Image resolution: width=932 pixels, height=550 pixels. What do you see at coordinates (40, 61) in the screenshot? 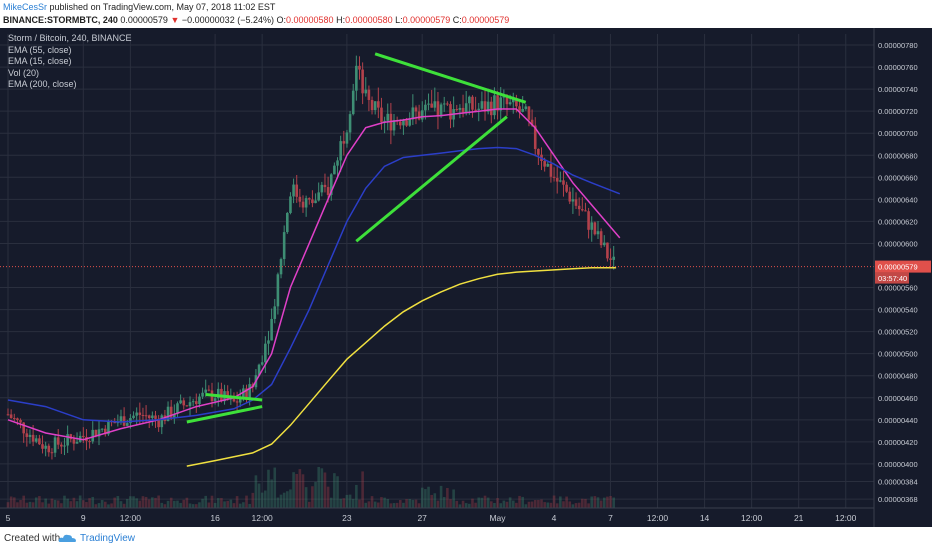
I see `legend-ema15: EMA (15, close)` at bounding box center [40, 61].